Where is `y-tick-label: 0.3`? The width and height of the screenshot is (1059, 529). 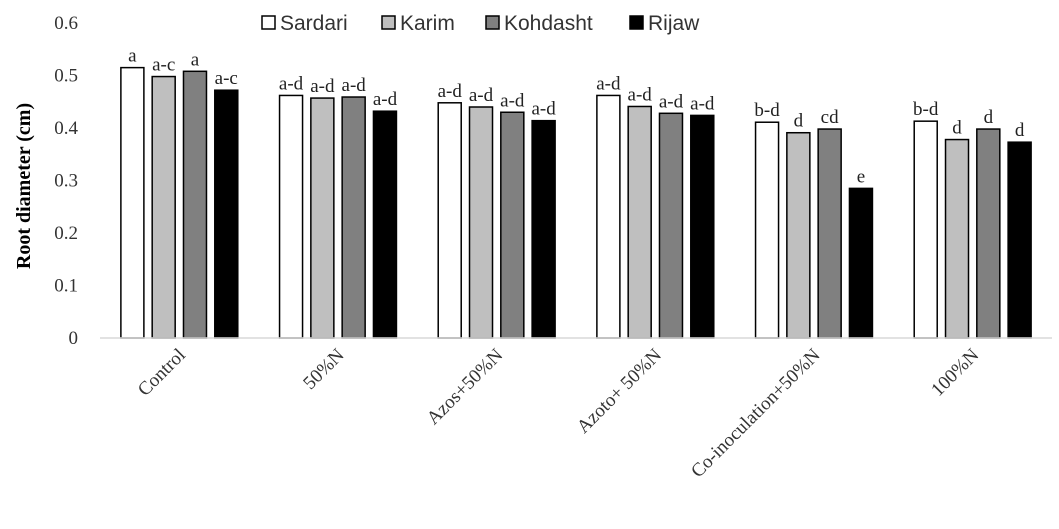 y-tick-label: 0.3 is located at coordinates (66, 181).